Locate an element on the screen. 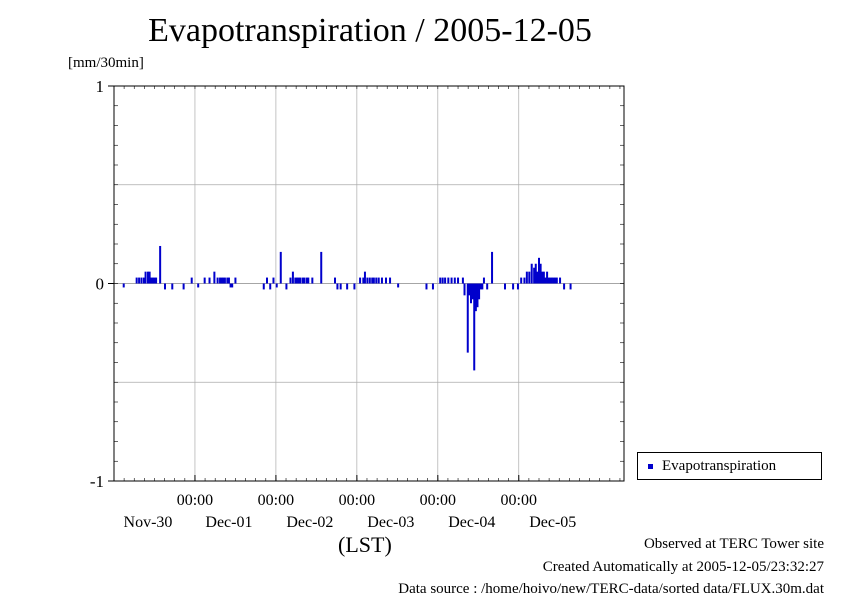 The width and height of the screenshot is (842, 598). y-tick-label: 0 is located at coordinates (100, 284).